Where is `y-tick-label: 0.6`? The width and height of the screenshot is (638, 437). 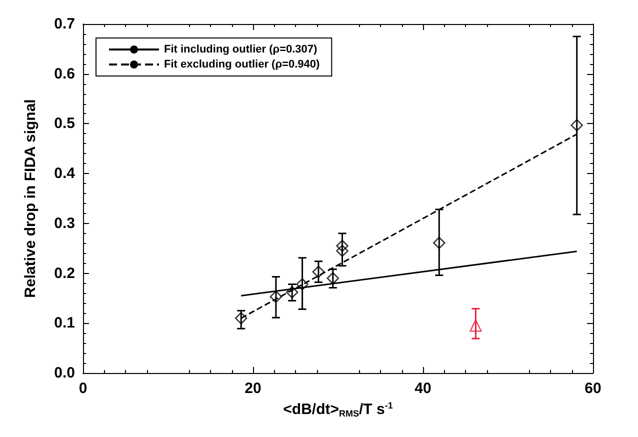
y-tick-label: 0.6 is located at coordinates (64, 73).